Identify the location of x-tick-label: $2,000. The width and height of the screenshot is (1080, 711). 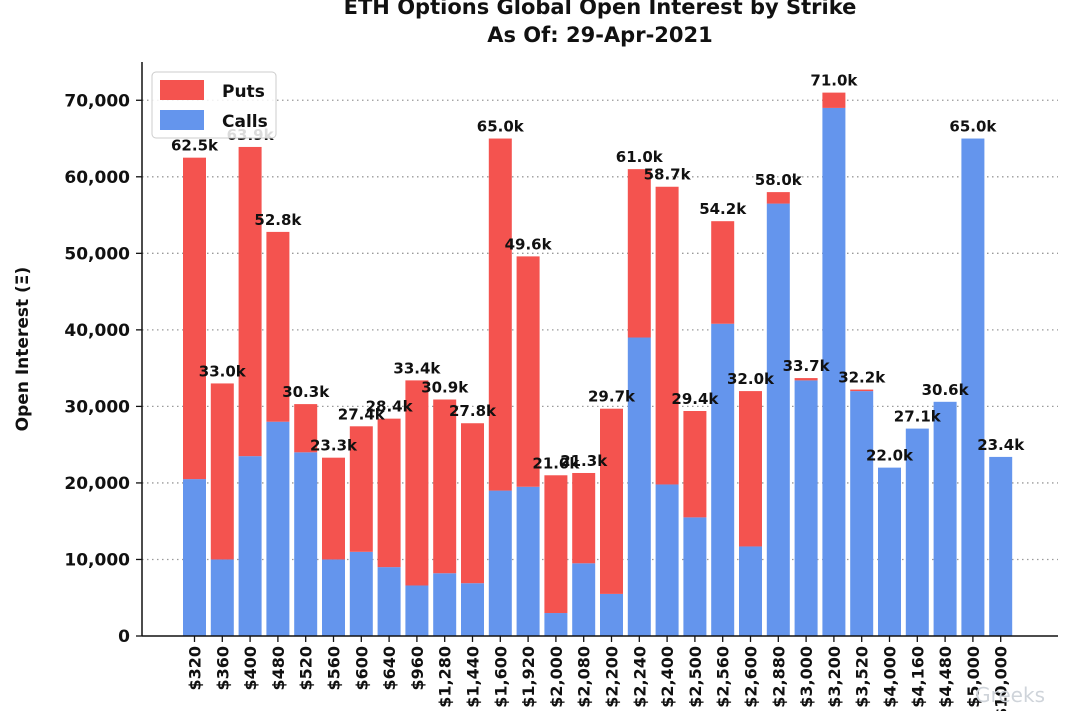
(556, 677).